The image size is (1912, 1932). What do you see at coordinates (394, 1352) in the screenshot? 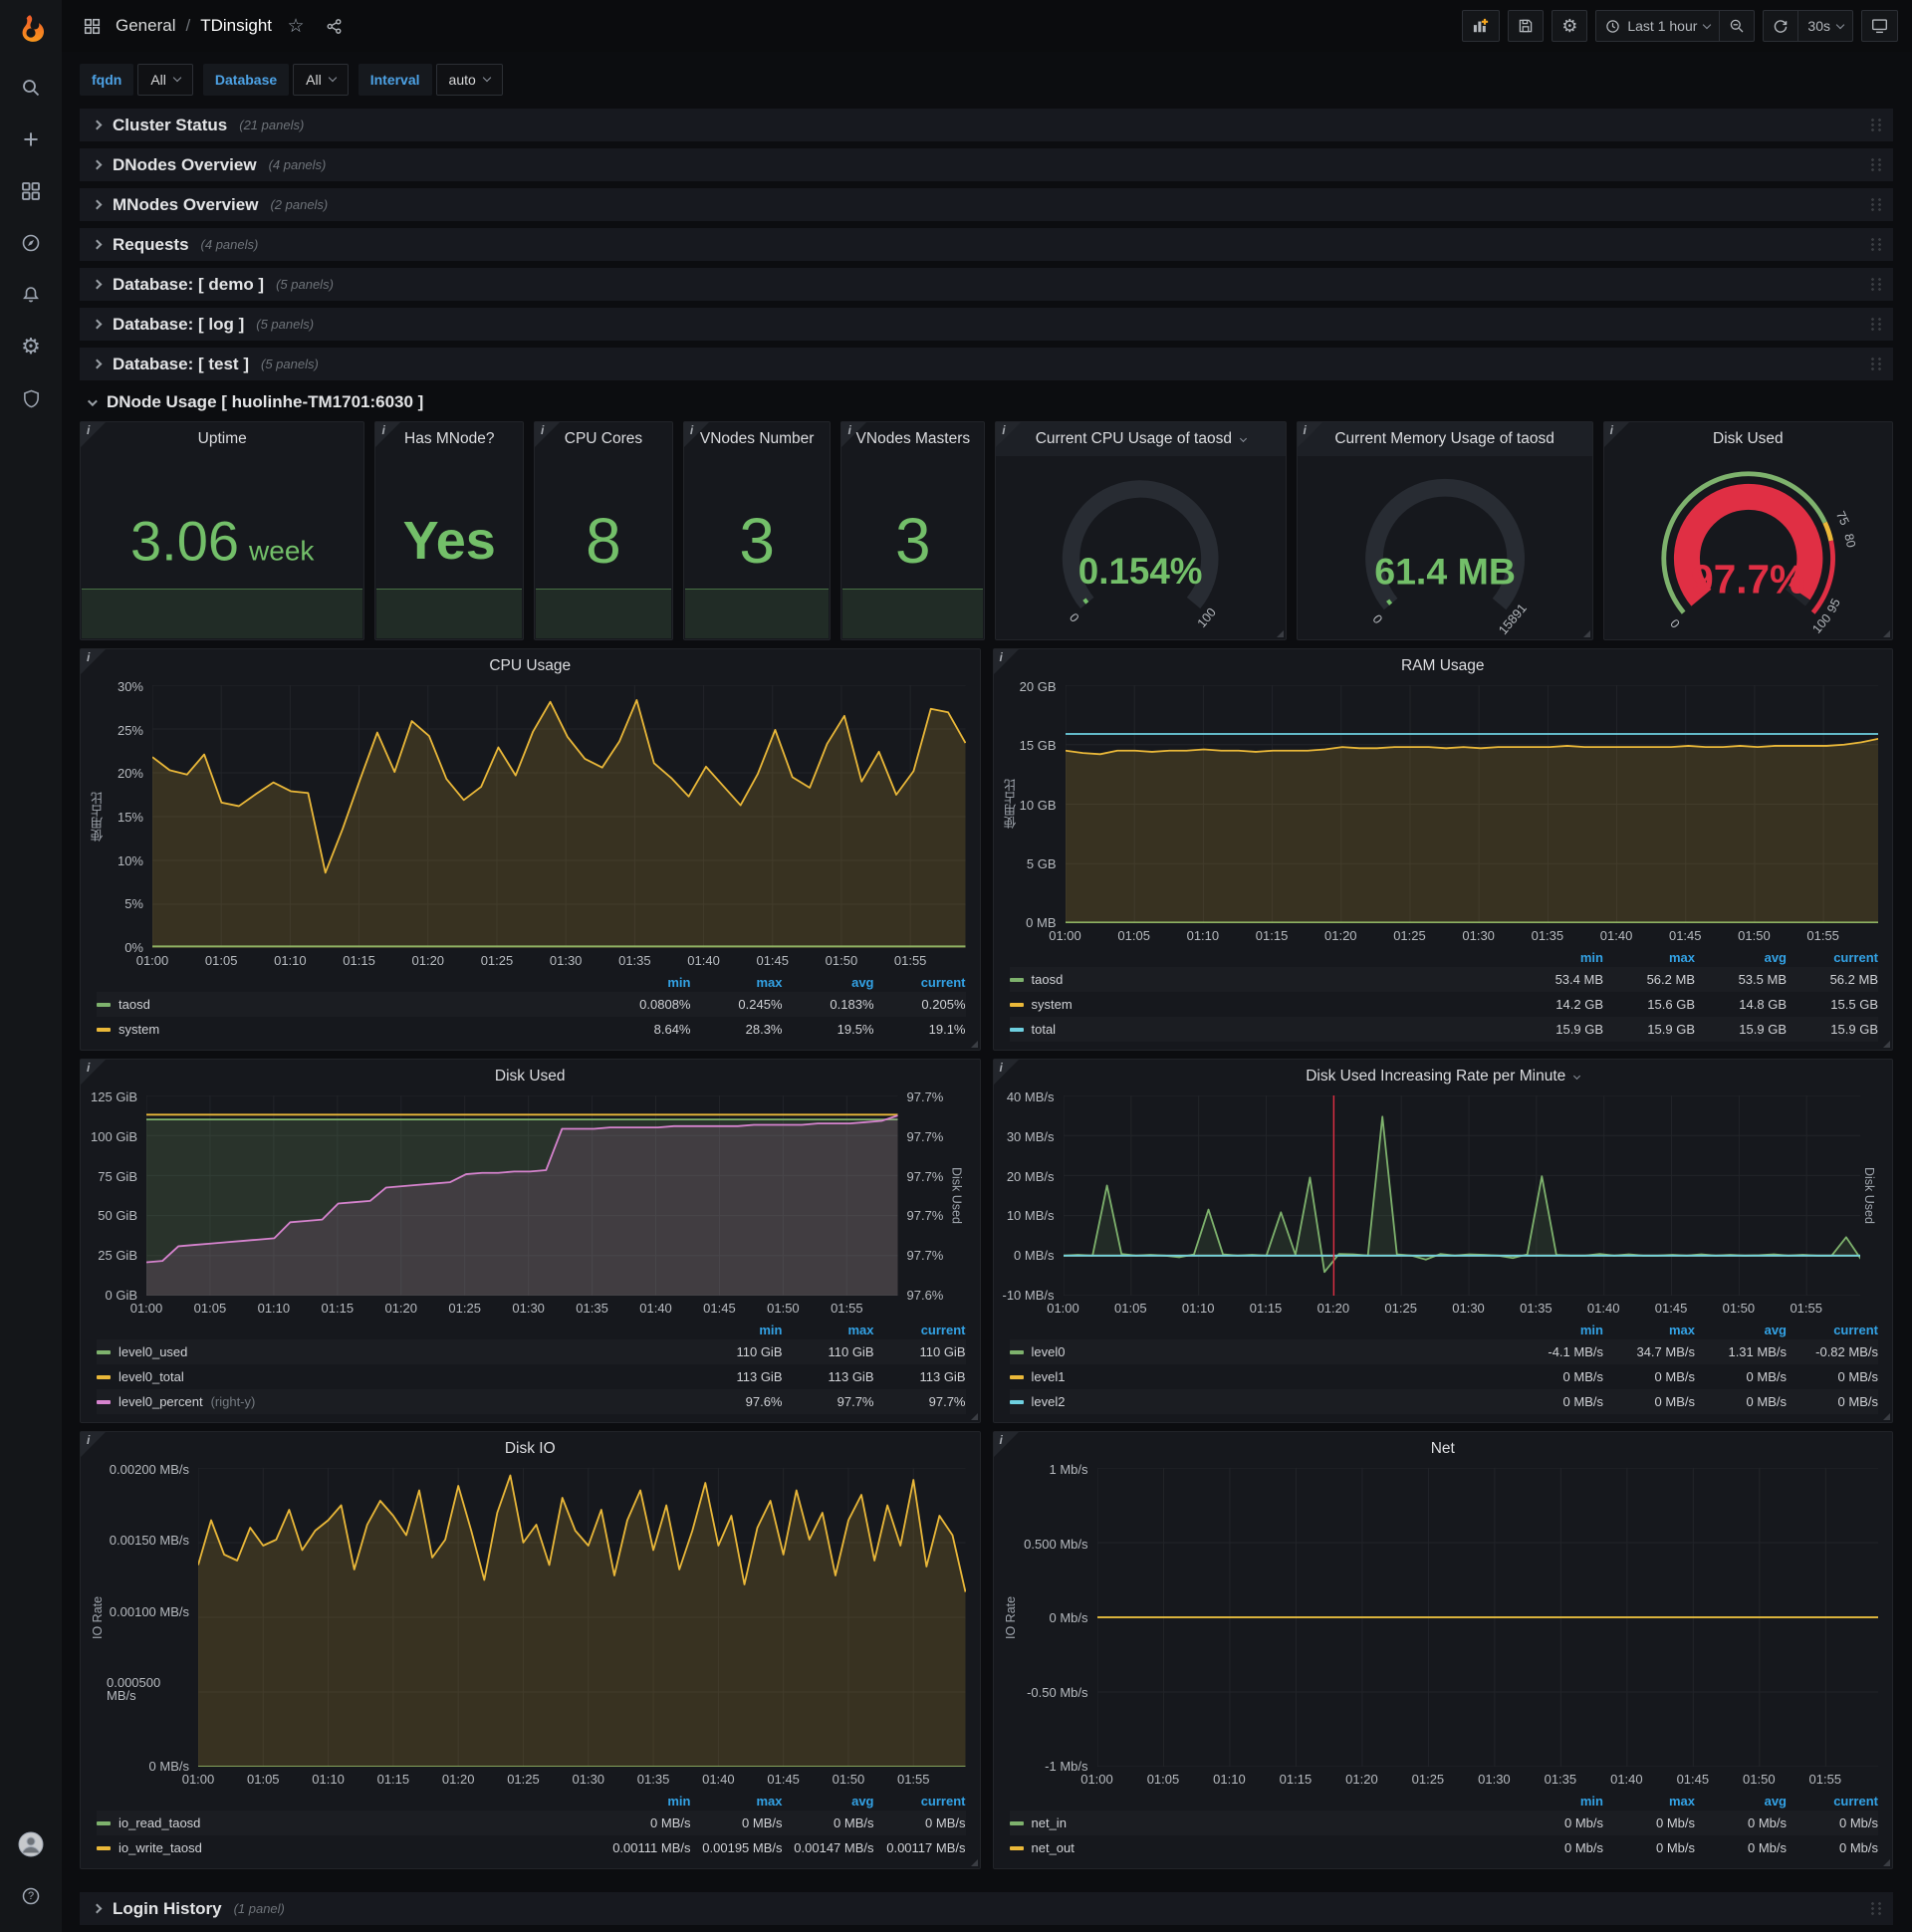
I see `legend-series-level0_used: level0_used` at bounding box center [394, 1352].